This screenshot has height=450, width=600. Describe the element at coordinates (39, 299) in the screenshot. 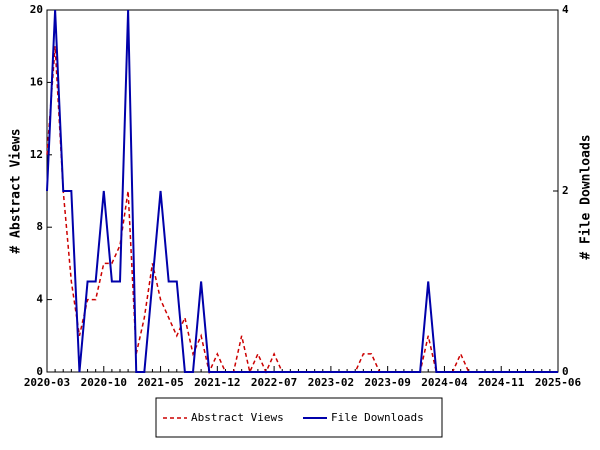

I see `y-tick-label: 4` at that location.